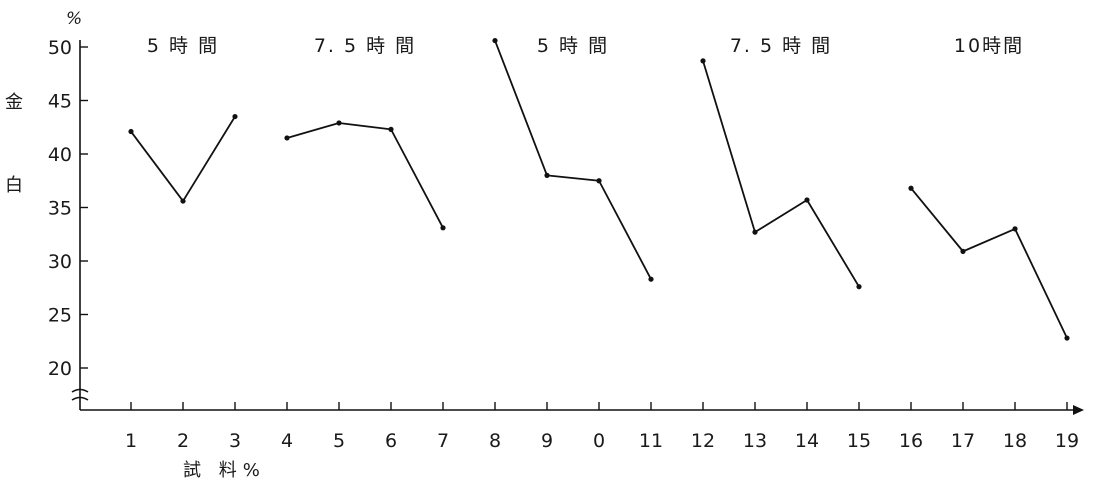 This screenshot has width=1104, height=485. Describe the element at coordinates (443, 441) in the screenshot. I see `x-tick-label: 7` at that location.